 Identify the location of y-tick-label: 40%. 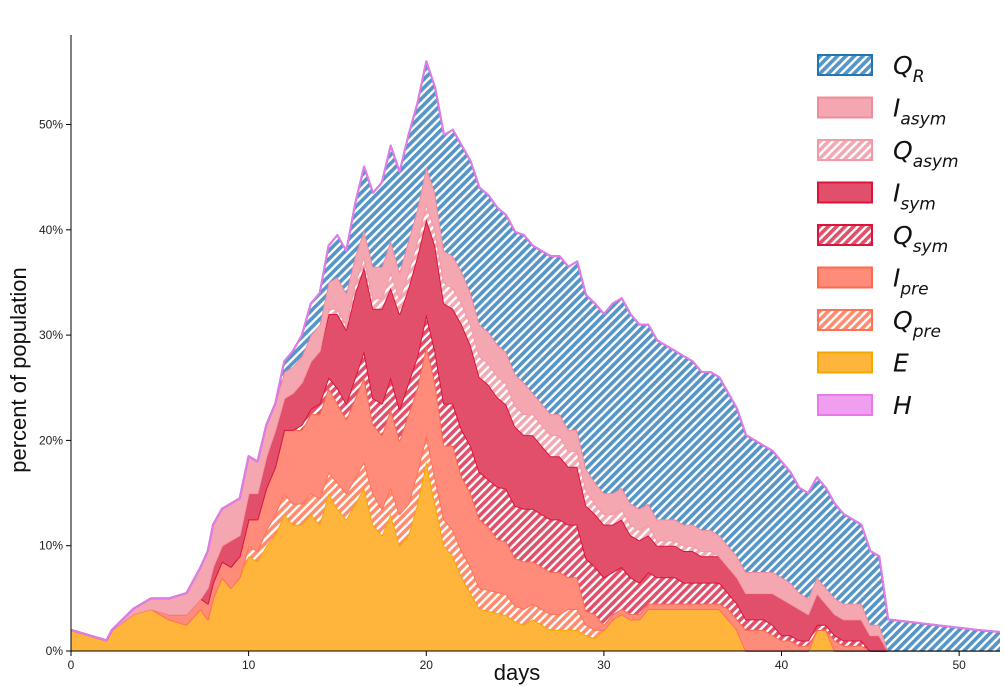
(51, 230).